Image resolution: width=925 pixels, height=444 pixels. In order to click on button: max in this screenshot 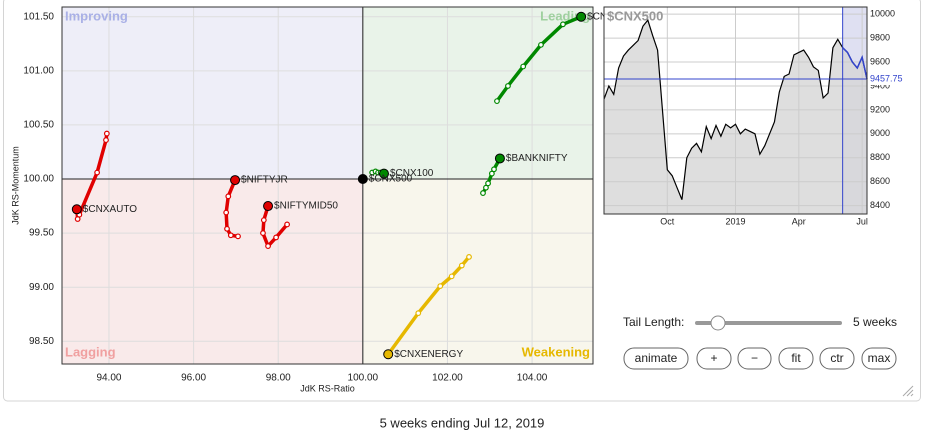, I will do `click(879, 358)`.